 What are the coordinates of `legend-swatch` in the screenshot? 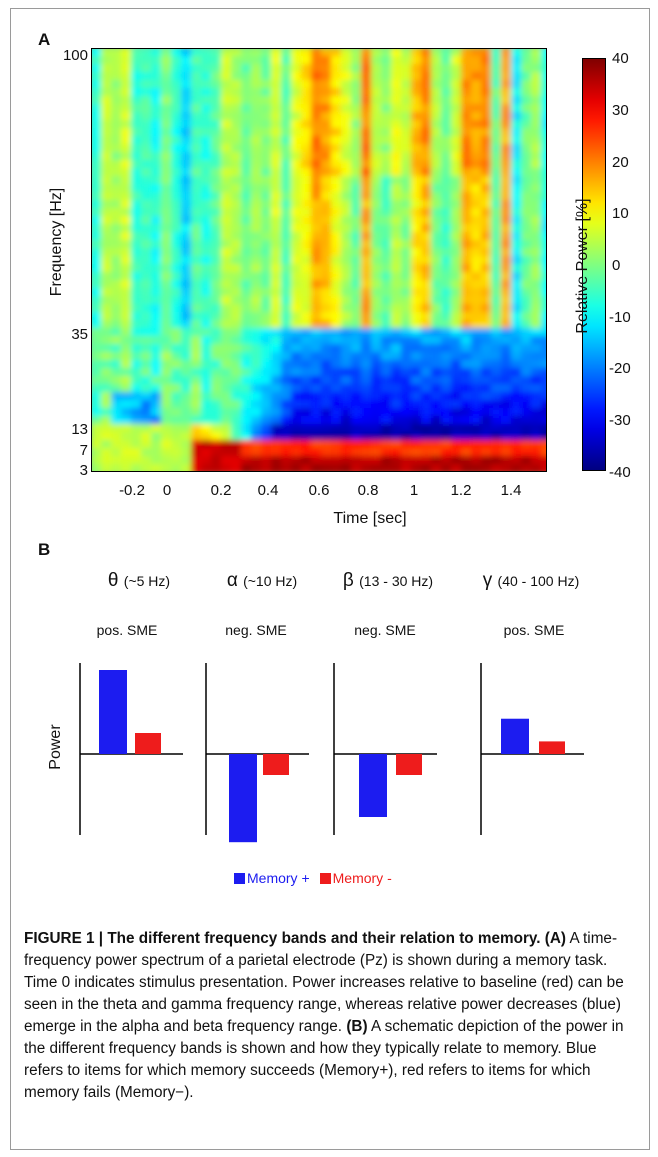 It's located at (239, 878).